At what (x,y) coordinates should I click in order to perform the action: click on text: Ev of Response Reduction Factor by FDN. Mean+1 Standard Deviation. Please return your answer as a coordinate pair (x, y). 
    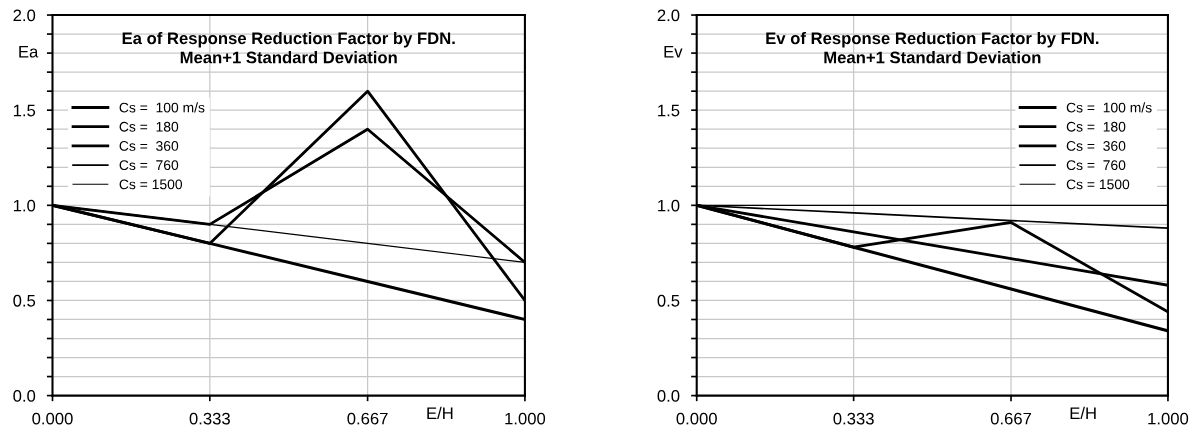
    Looking at the image, I should click on (932, 47).